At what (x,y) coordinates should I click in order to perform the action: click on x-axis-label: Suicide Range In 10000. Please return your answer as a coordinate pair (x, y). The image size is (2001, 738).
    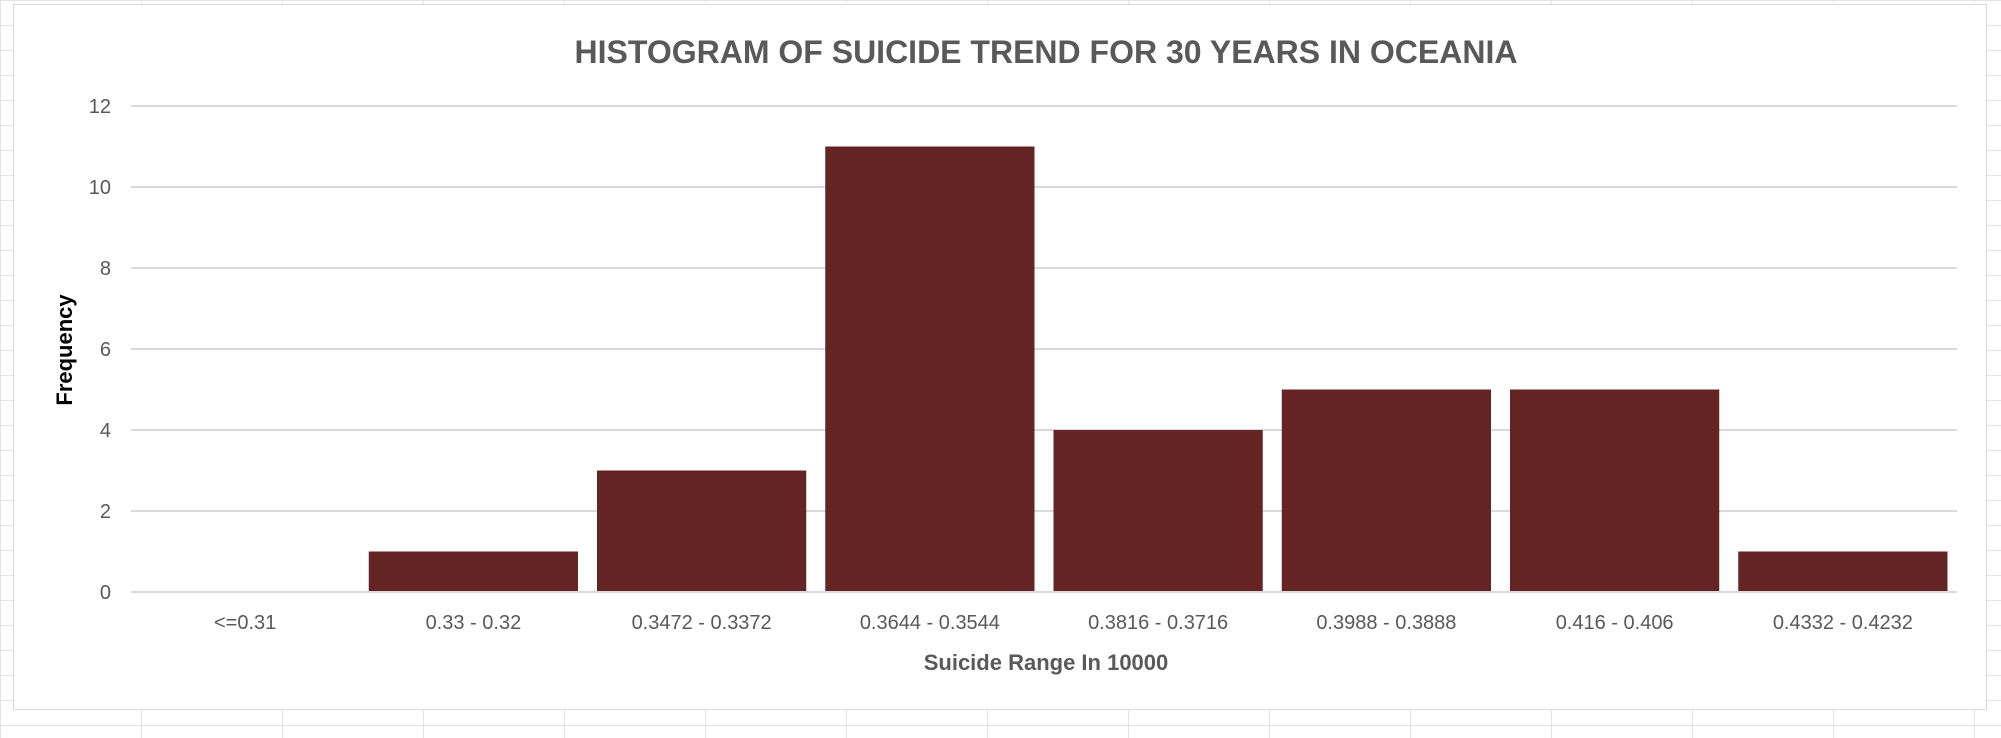
    Looking at the image, I should click on (1046, 662).